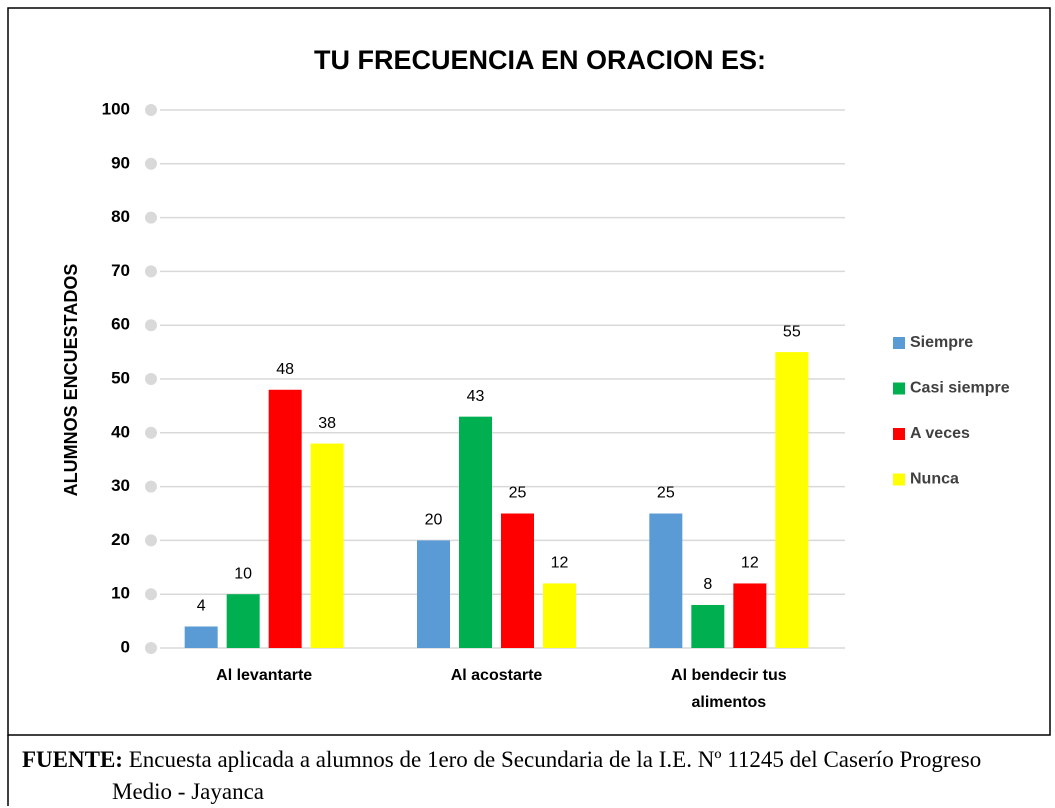 This screenshot has height=808, width=1055. What do you see at coordinates (120, 539) in the screenshot?
I see `y-tick-label: 20` at bounding box center [120, 539].